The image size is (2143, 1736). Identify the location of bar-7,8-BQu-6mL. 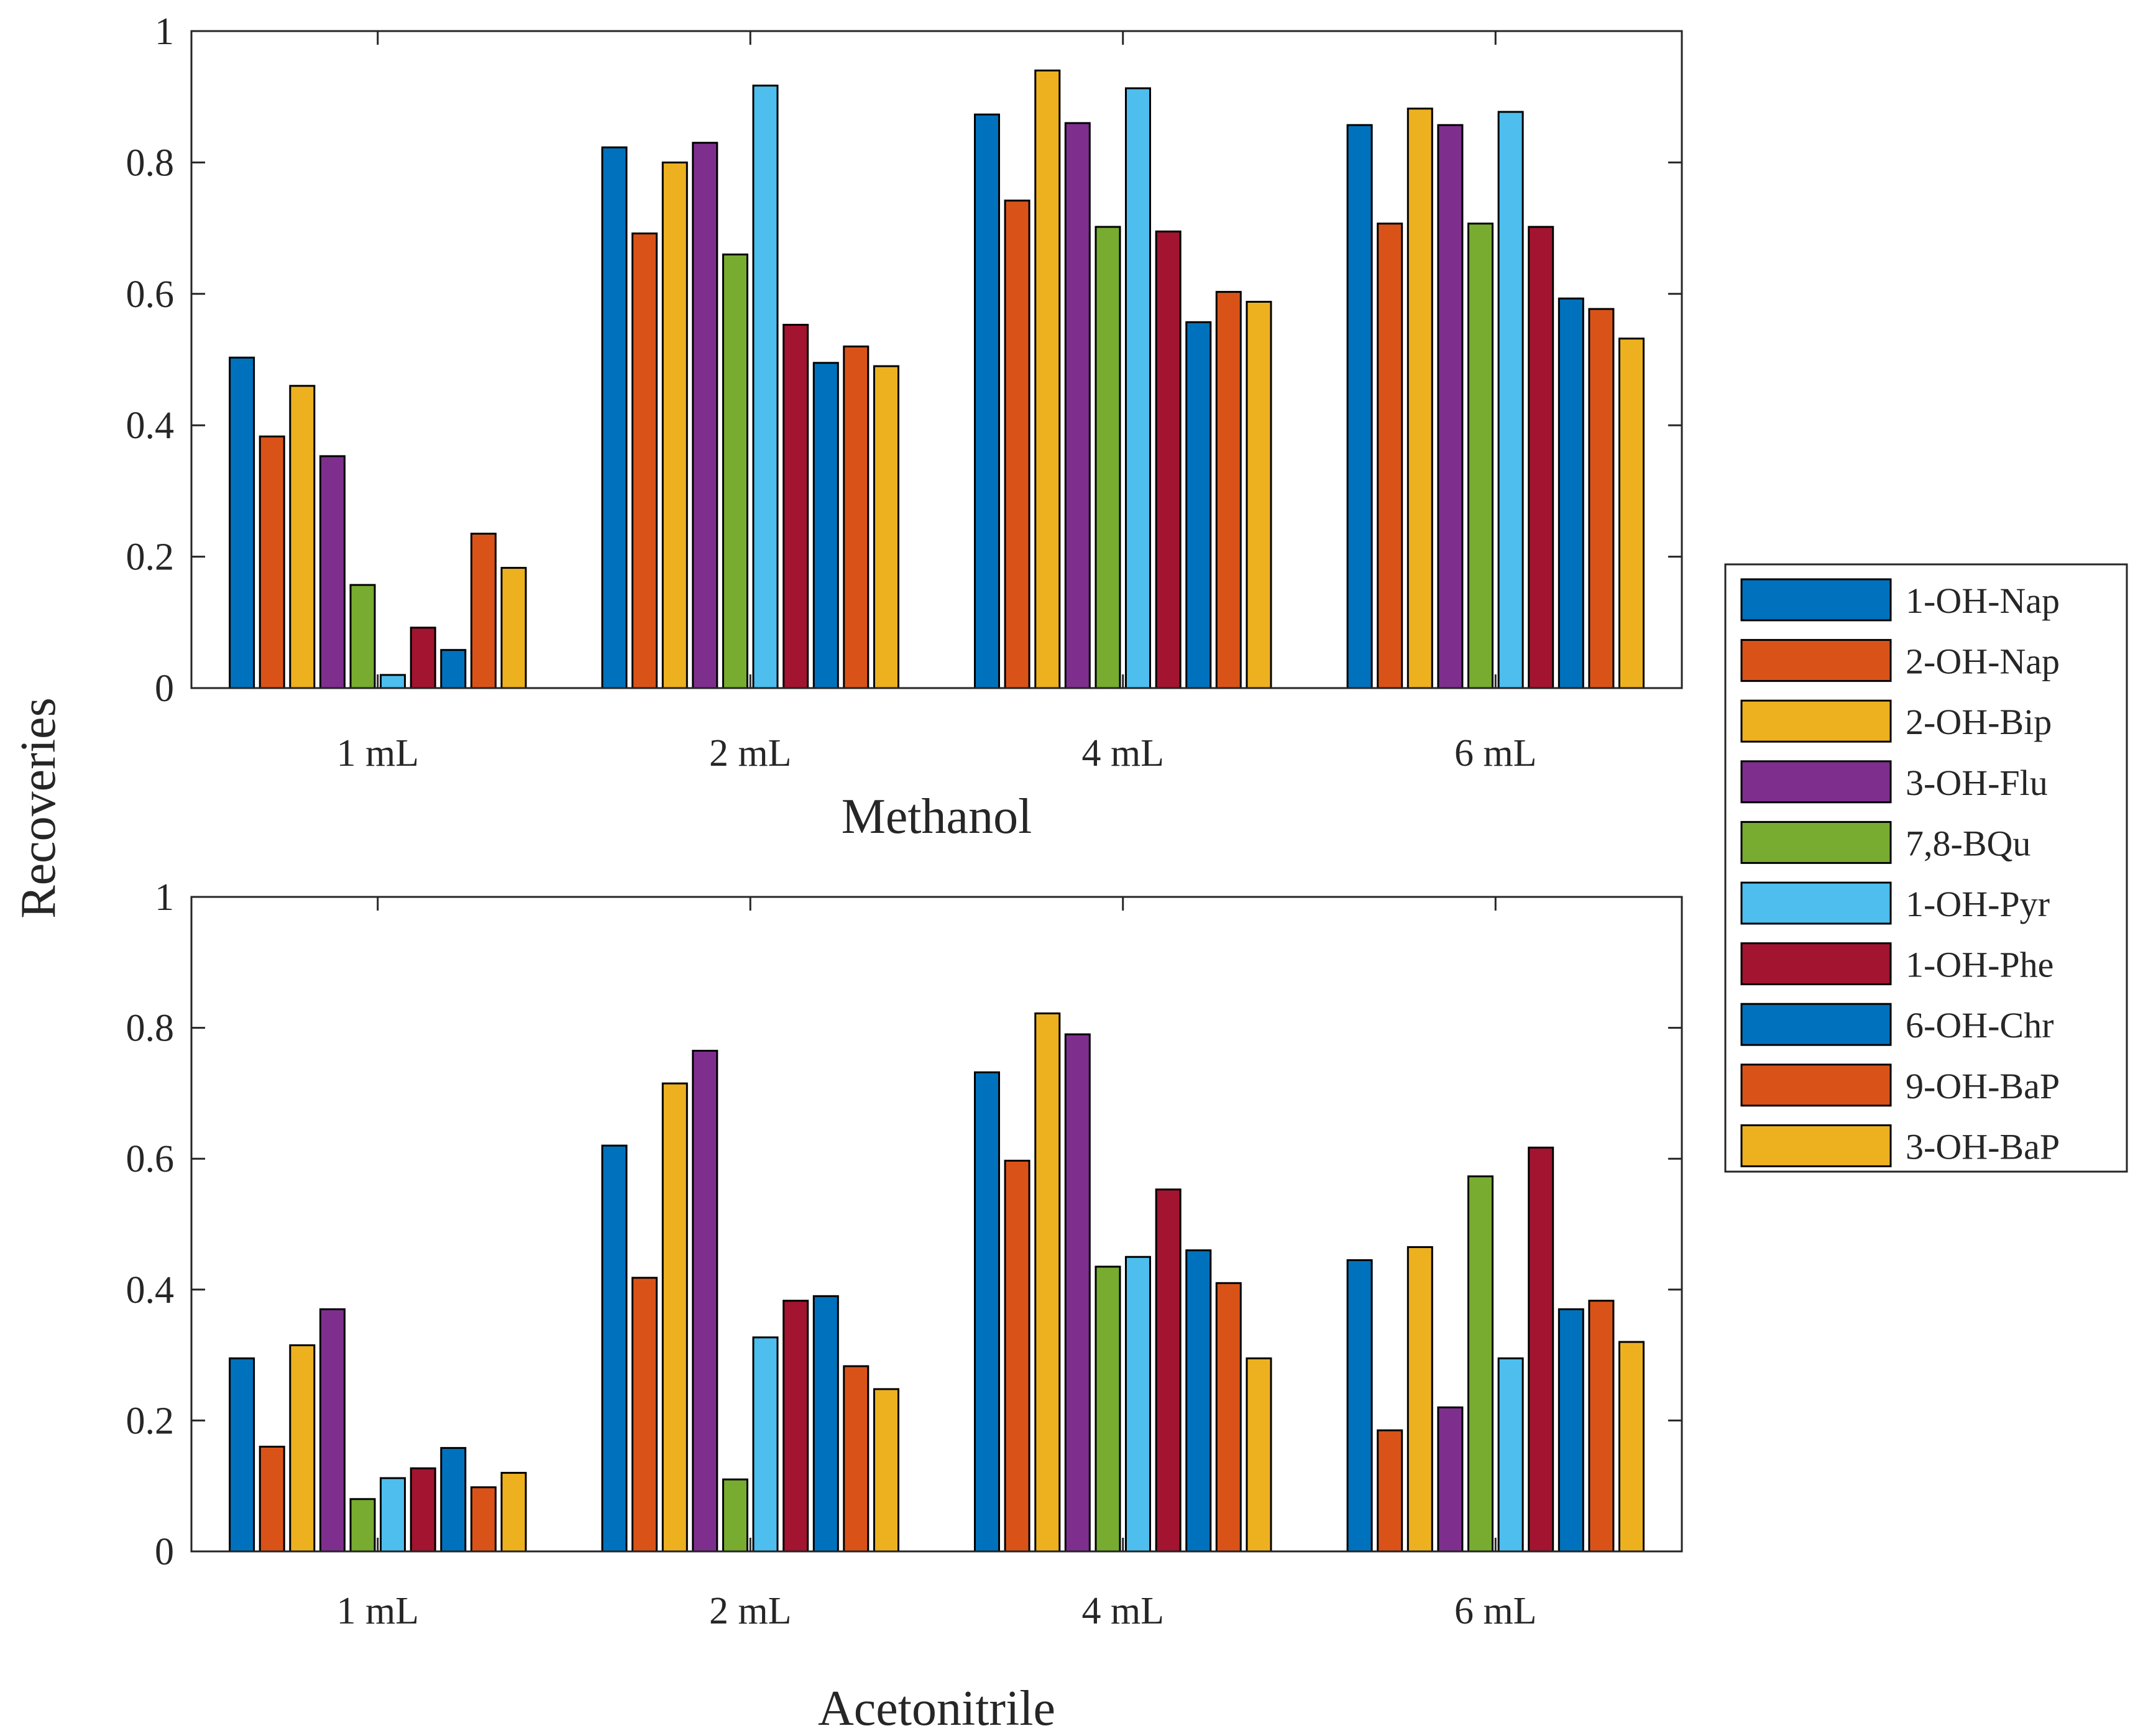
(1480, 1364).